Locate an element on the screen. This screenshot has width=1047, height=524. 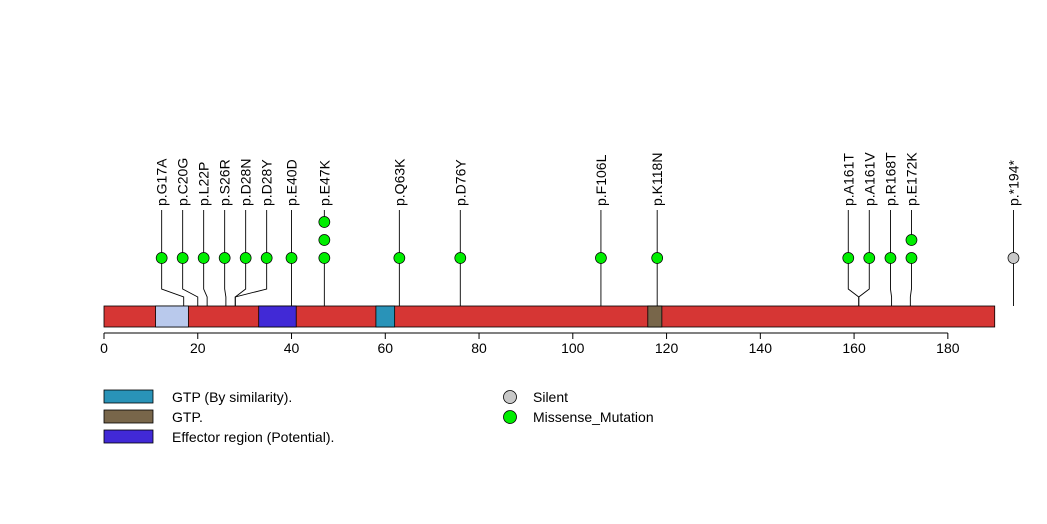
protein-backbone is located at coordinates (549, 316).